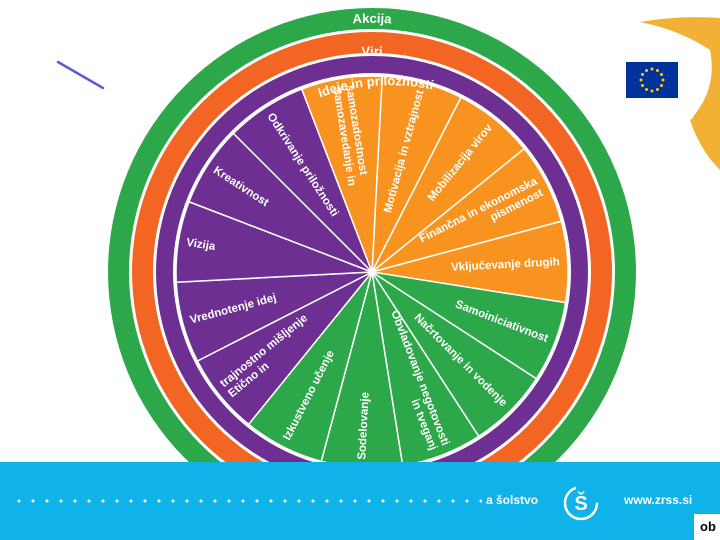  Describe the element at coordinates (707, 527) in the screenshot. I see `corner-text: ob` at that location.